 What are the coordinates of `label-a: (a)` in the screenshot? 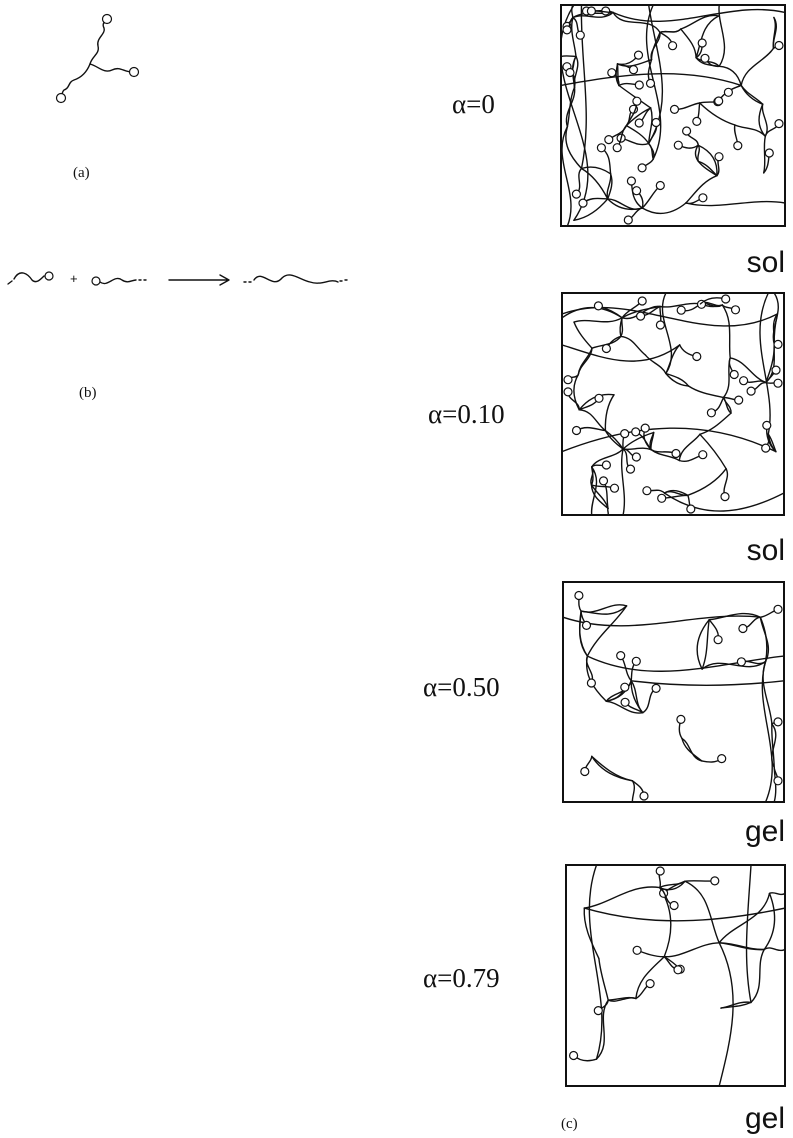 It's located at (81, 173).